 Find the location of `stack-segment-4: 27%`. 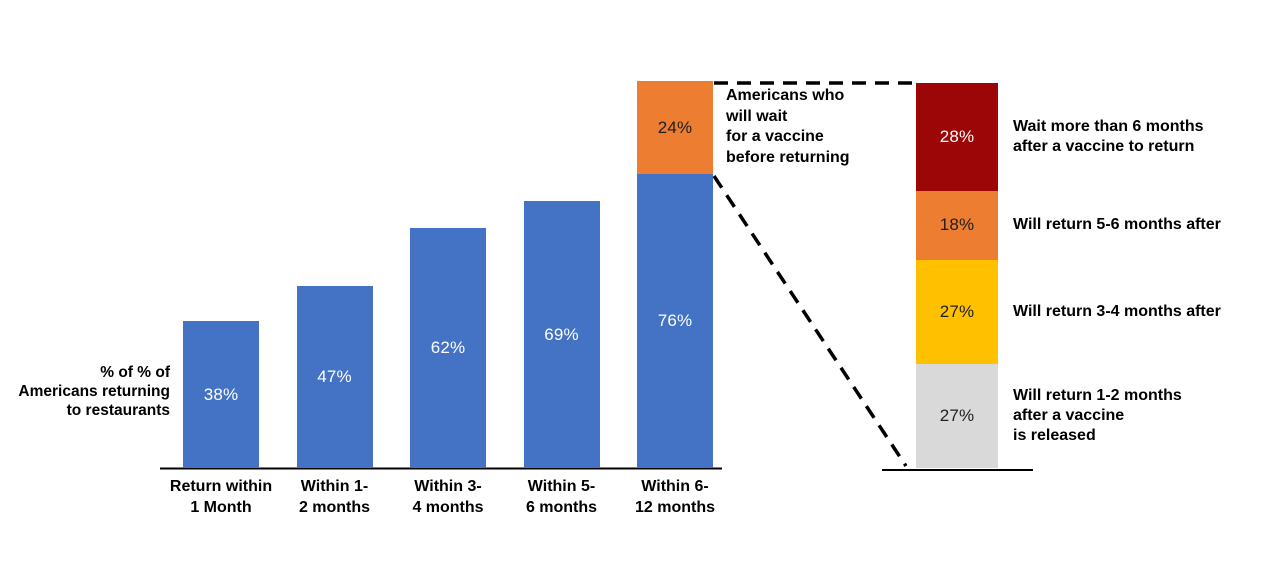

stack-segment-4: 27% is located at coordinates (957, 416).